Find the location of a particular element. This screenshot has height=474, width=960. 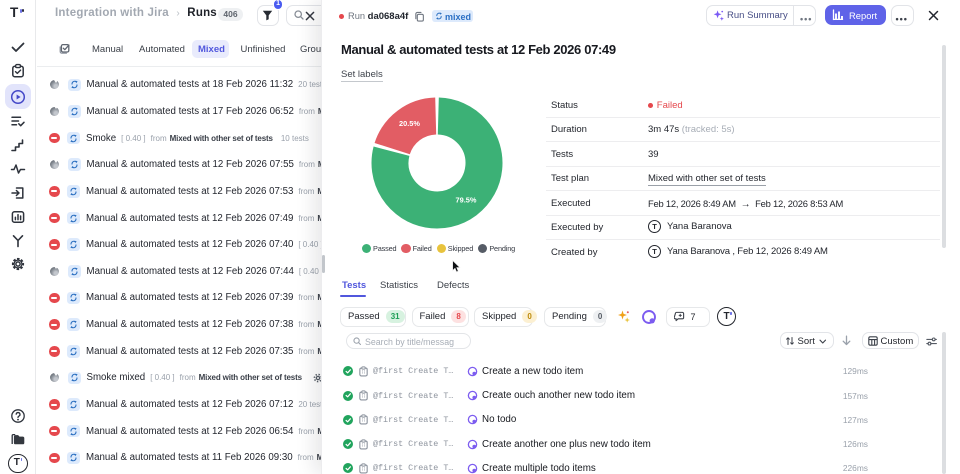

svg-text: 20.5% is located at coordinates (409, 123).